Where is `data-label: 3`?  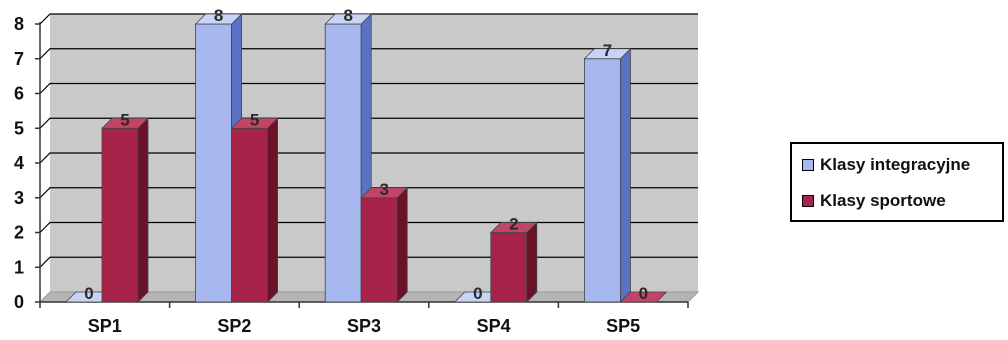
data-label: 3 is located at coordinates (383, 189).